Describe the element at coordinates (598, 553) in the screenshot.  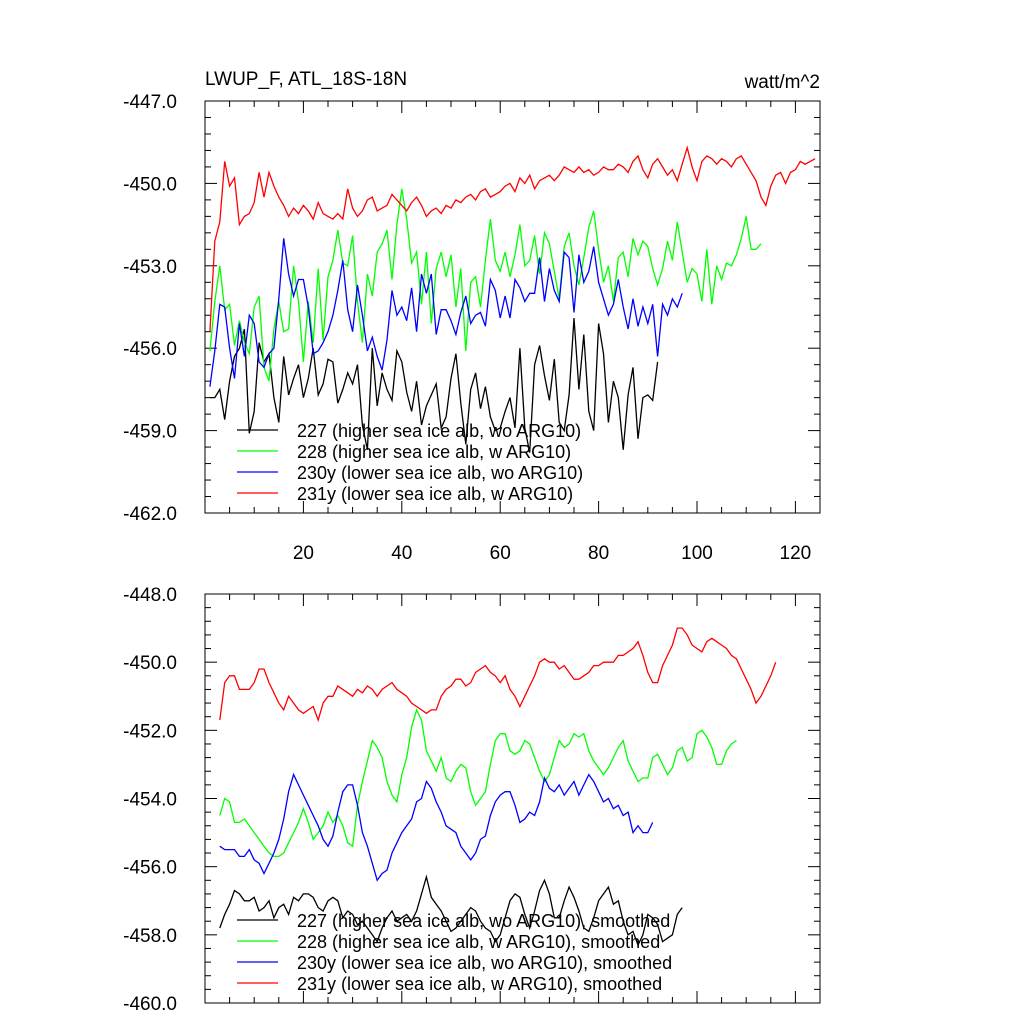
I see `x-tick-label: 80` at that location.